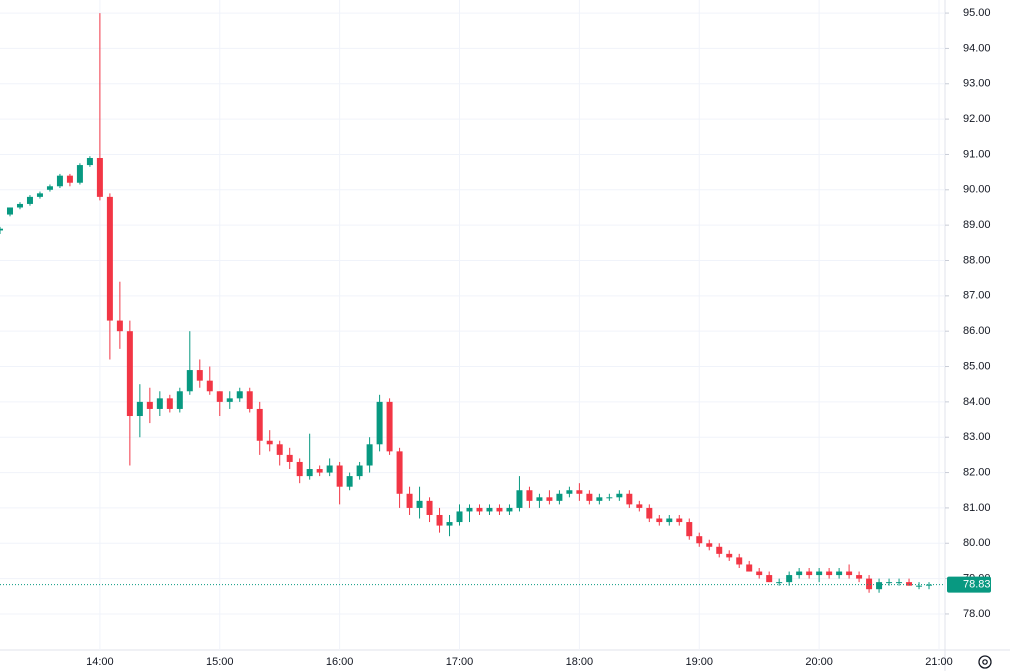  I want to click on settings-icon, so click(985, 662).